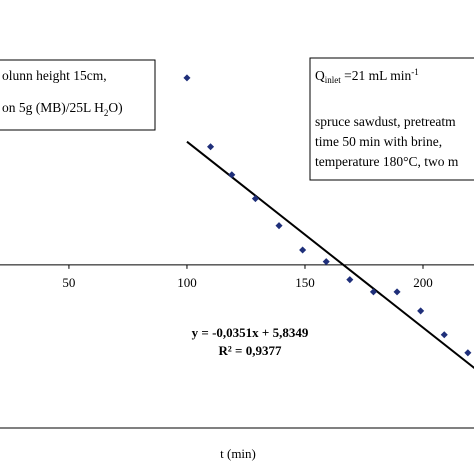 The image size is (474, 474). Describe the element at coordinates (238, 453) in the screenshot. I see `x-axis-label: t (min)` at that location.